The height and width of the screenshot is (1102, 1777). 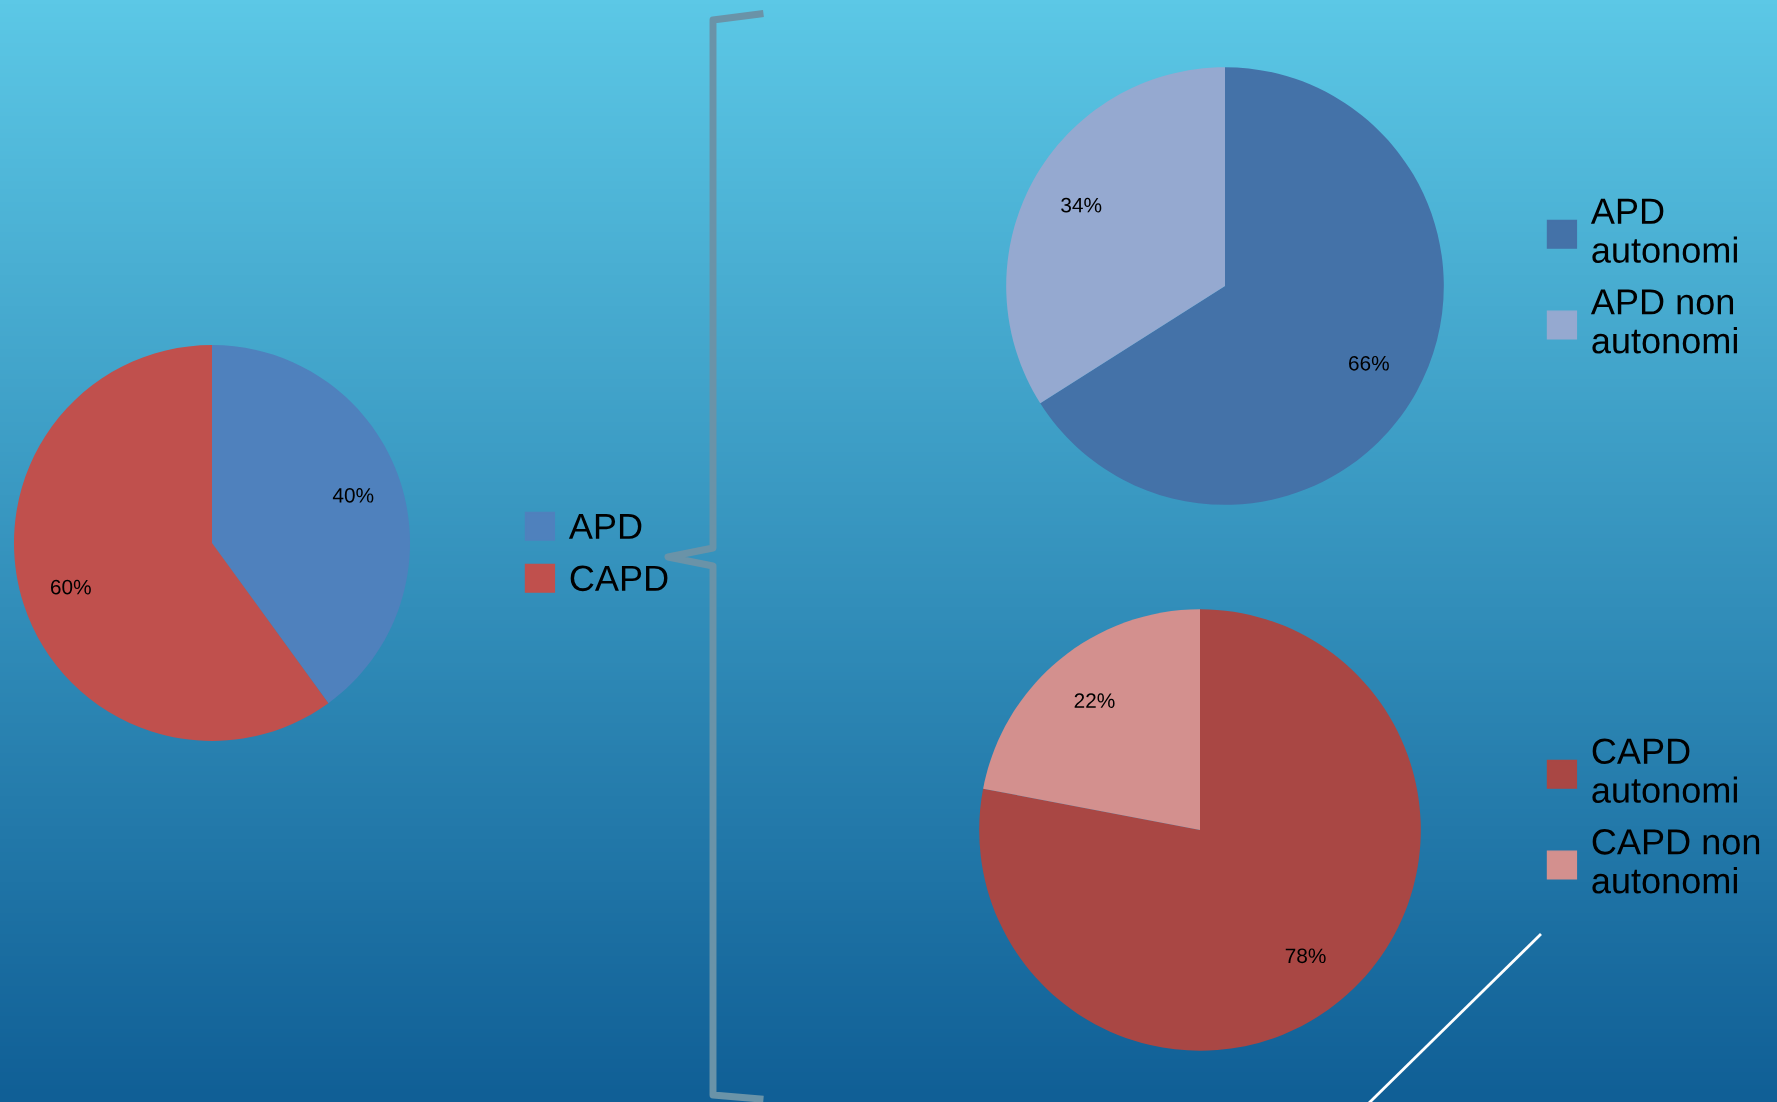 I want to click on legend-label: APD autonomi, so click(x=1663, y=230).